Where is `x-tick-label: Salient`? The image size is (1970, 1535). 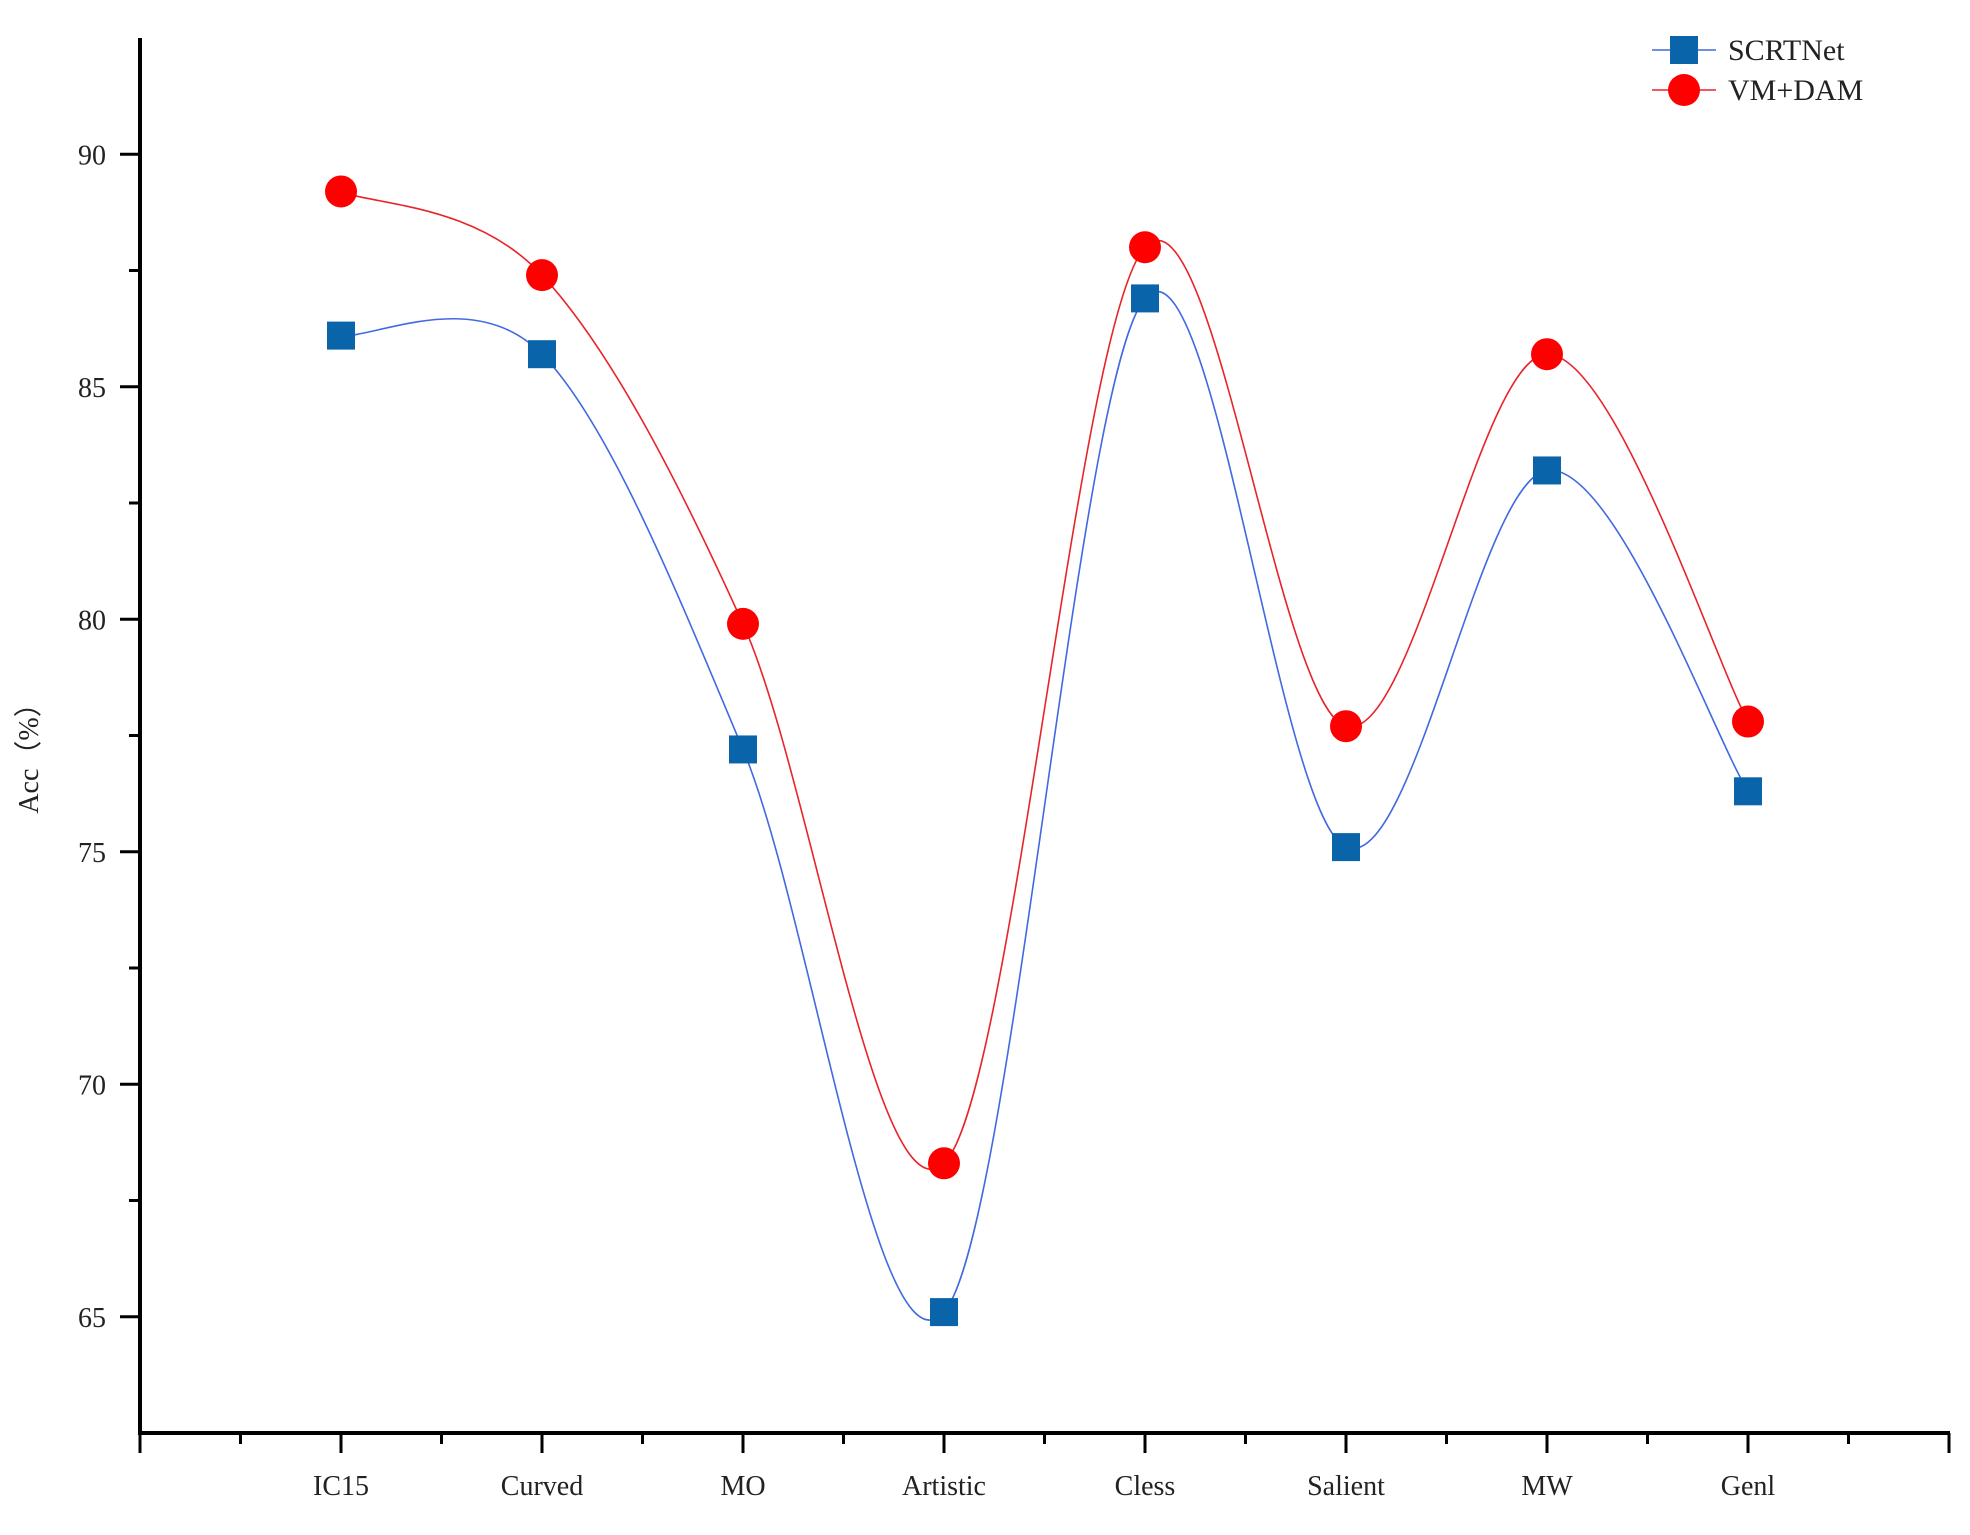 x-tick-label: Salient is located at coordinates (1346, 1486).